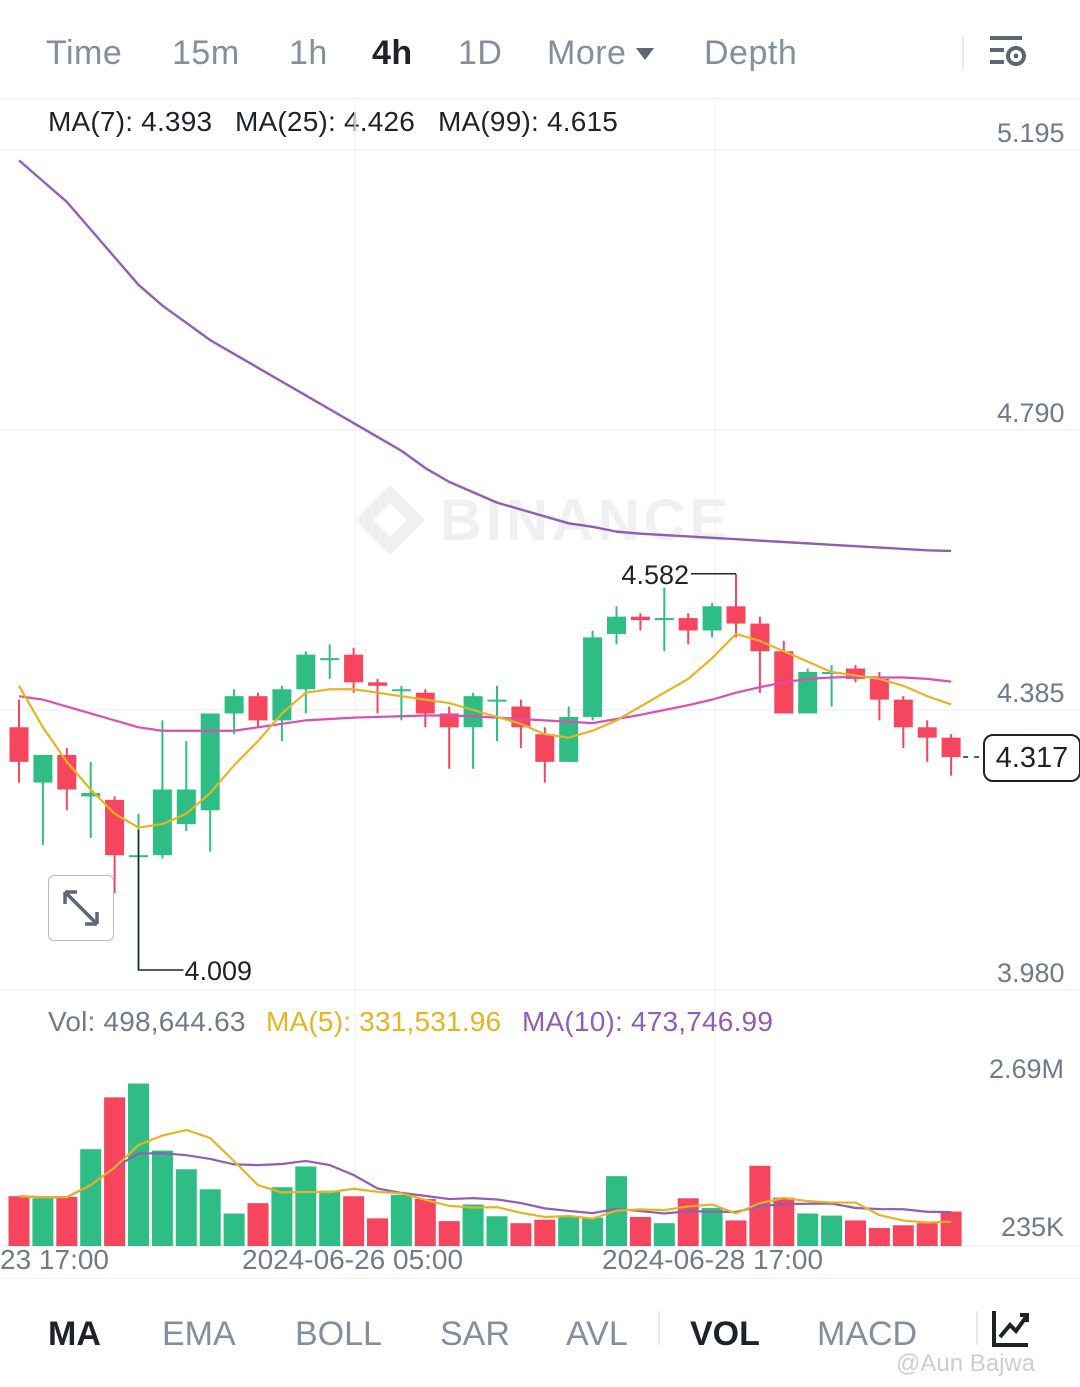  I want to click on indicator-macd: MACD, so click(867, 1334).